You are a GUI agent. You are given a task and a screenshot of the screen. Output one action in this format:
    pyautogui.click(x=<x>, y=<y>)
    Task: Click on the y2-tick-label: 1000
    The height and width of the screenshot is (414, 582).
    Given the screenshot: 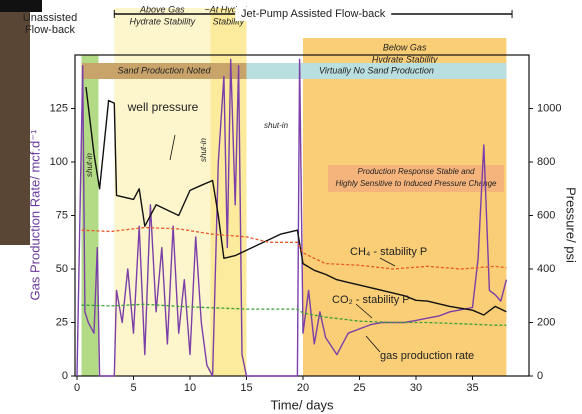 What is the action you would take?
    pyautogui.click(x=549, y=108)
    